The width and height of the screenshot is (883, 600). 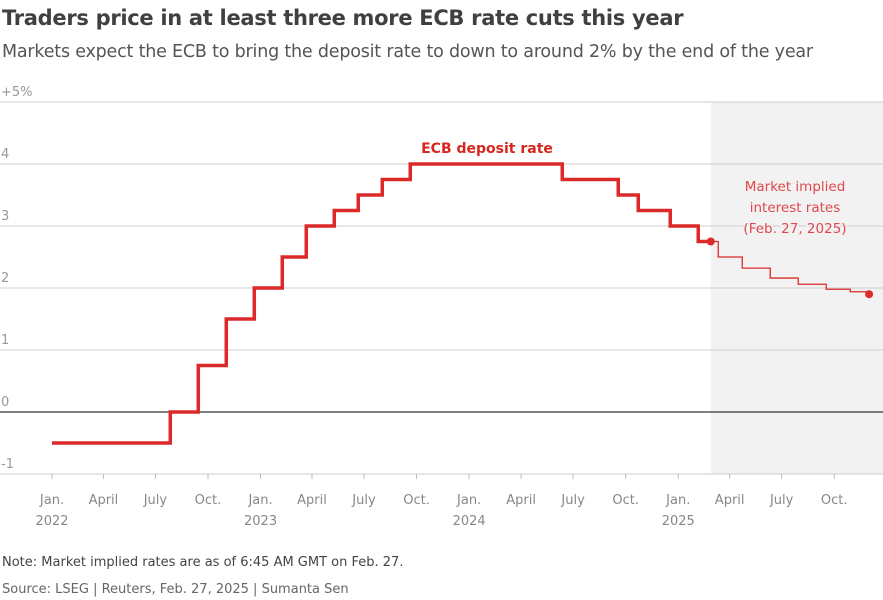 I want to click on market-series-label: interest rates, so click(x=795, y=208).